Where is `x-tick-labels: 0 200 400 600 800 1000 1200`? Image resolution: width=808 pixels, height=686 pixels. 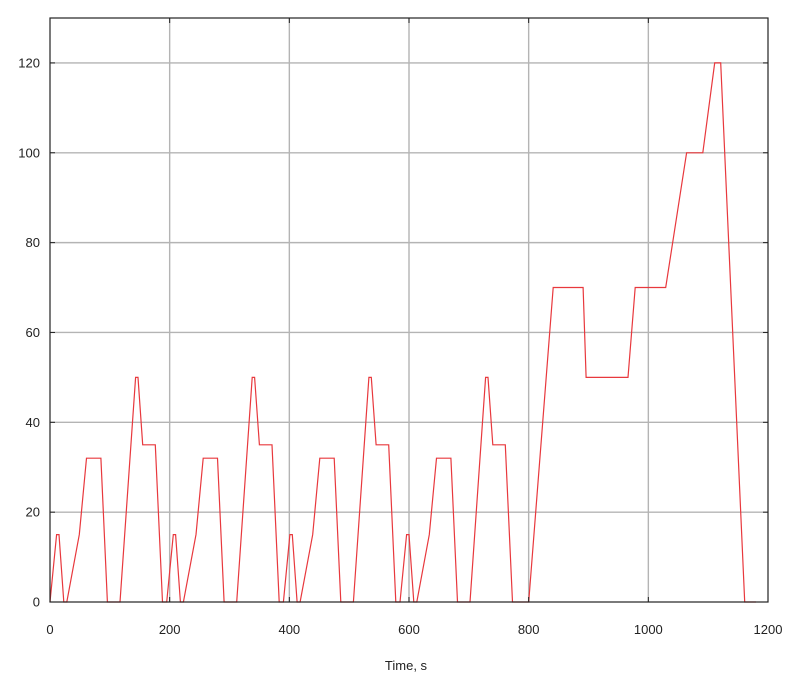
x-tick-labels: 0 200 400 600 800 1000 1200 is located at coordinates (414, 629).